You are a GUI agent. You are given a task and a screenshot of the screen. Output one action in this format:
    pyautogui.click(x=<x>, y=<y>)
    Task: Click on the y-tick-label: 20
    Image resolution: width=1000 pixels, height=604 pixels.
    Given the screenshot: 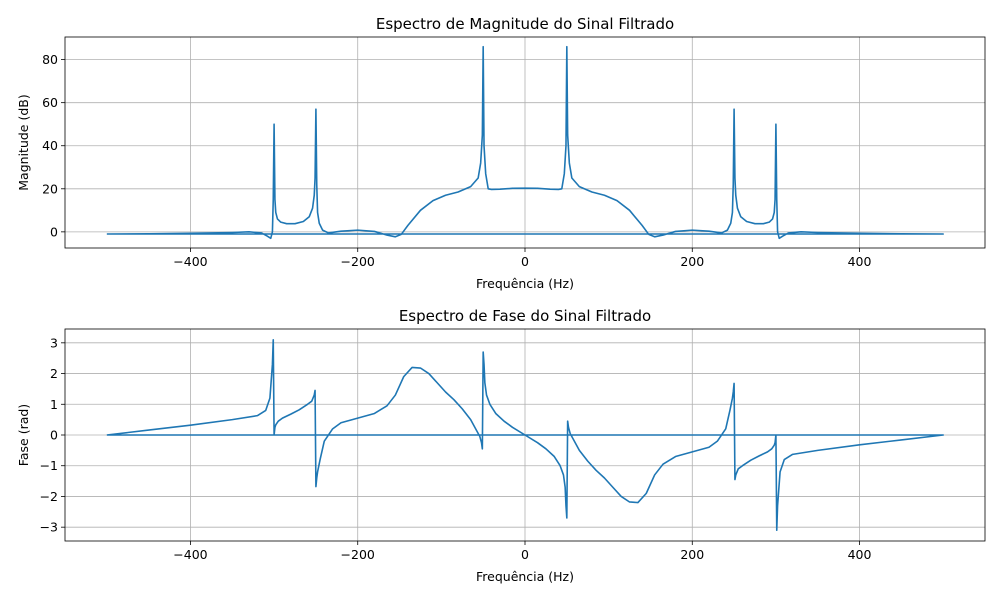 What is the action you would take?
    pyautogui.click(x=50, y=188)
    